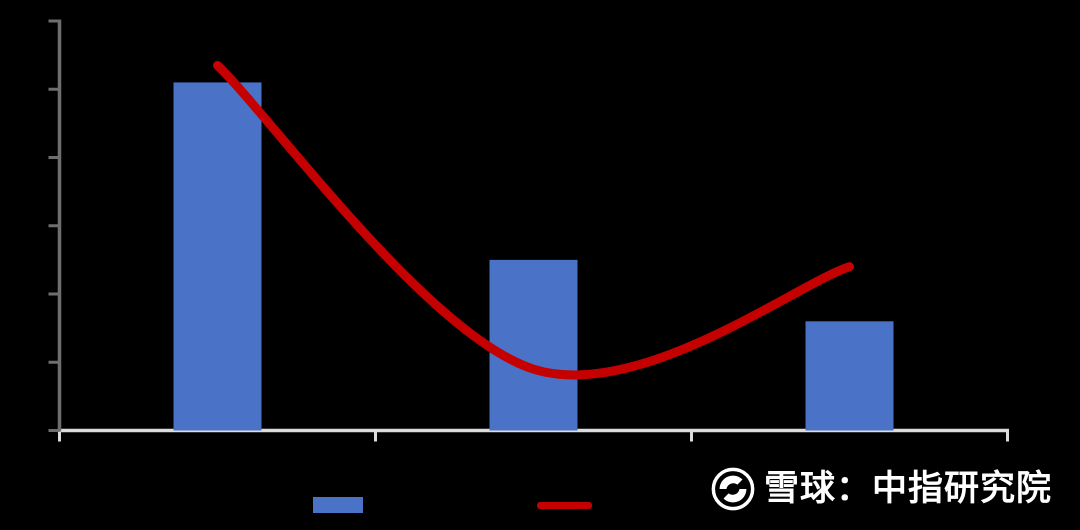 The width and height of the screenshot is (1080, 530). I want to click on watermark-text: 雪球：中指研究院, so click(907, 488).